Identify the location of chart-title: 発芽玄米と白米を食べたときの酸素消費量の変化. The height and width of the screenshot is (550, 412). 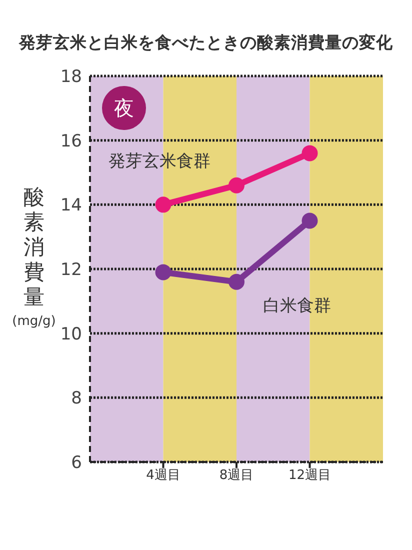
(206, 43).